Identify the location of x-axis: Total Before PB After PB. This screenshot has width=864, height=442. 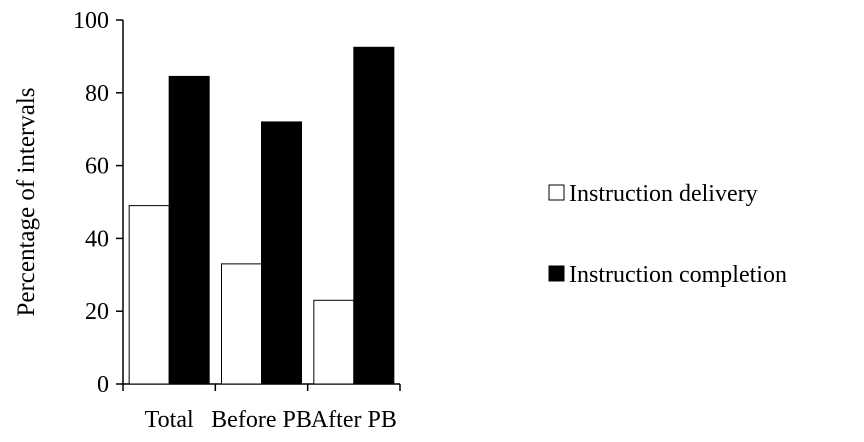
(261, 408).